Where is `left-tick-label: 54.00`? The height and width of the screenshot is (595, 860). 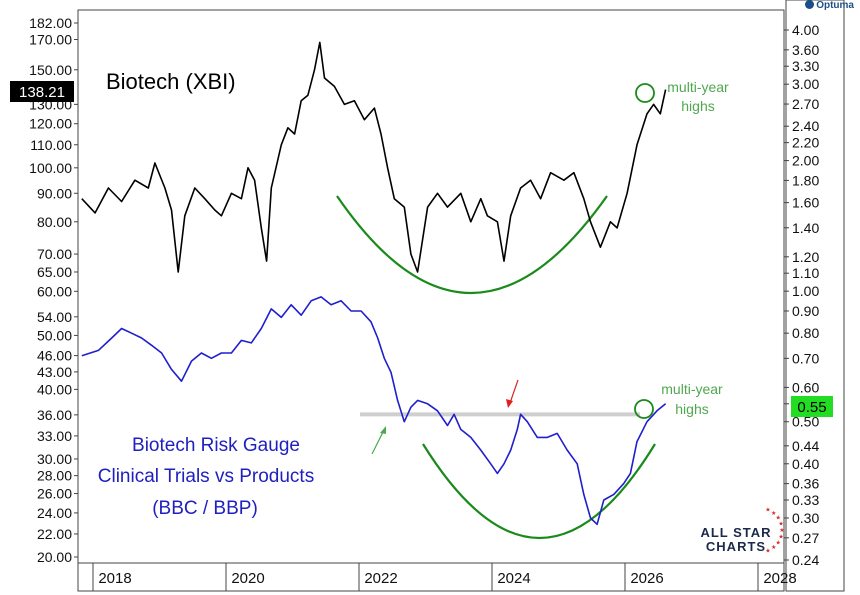
left-tick-label: 54.00 is located at coordinates (54, 317).